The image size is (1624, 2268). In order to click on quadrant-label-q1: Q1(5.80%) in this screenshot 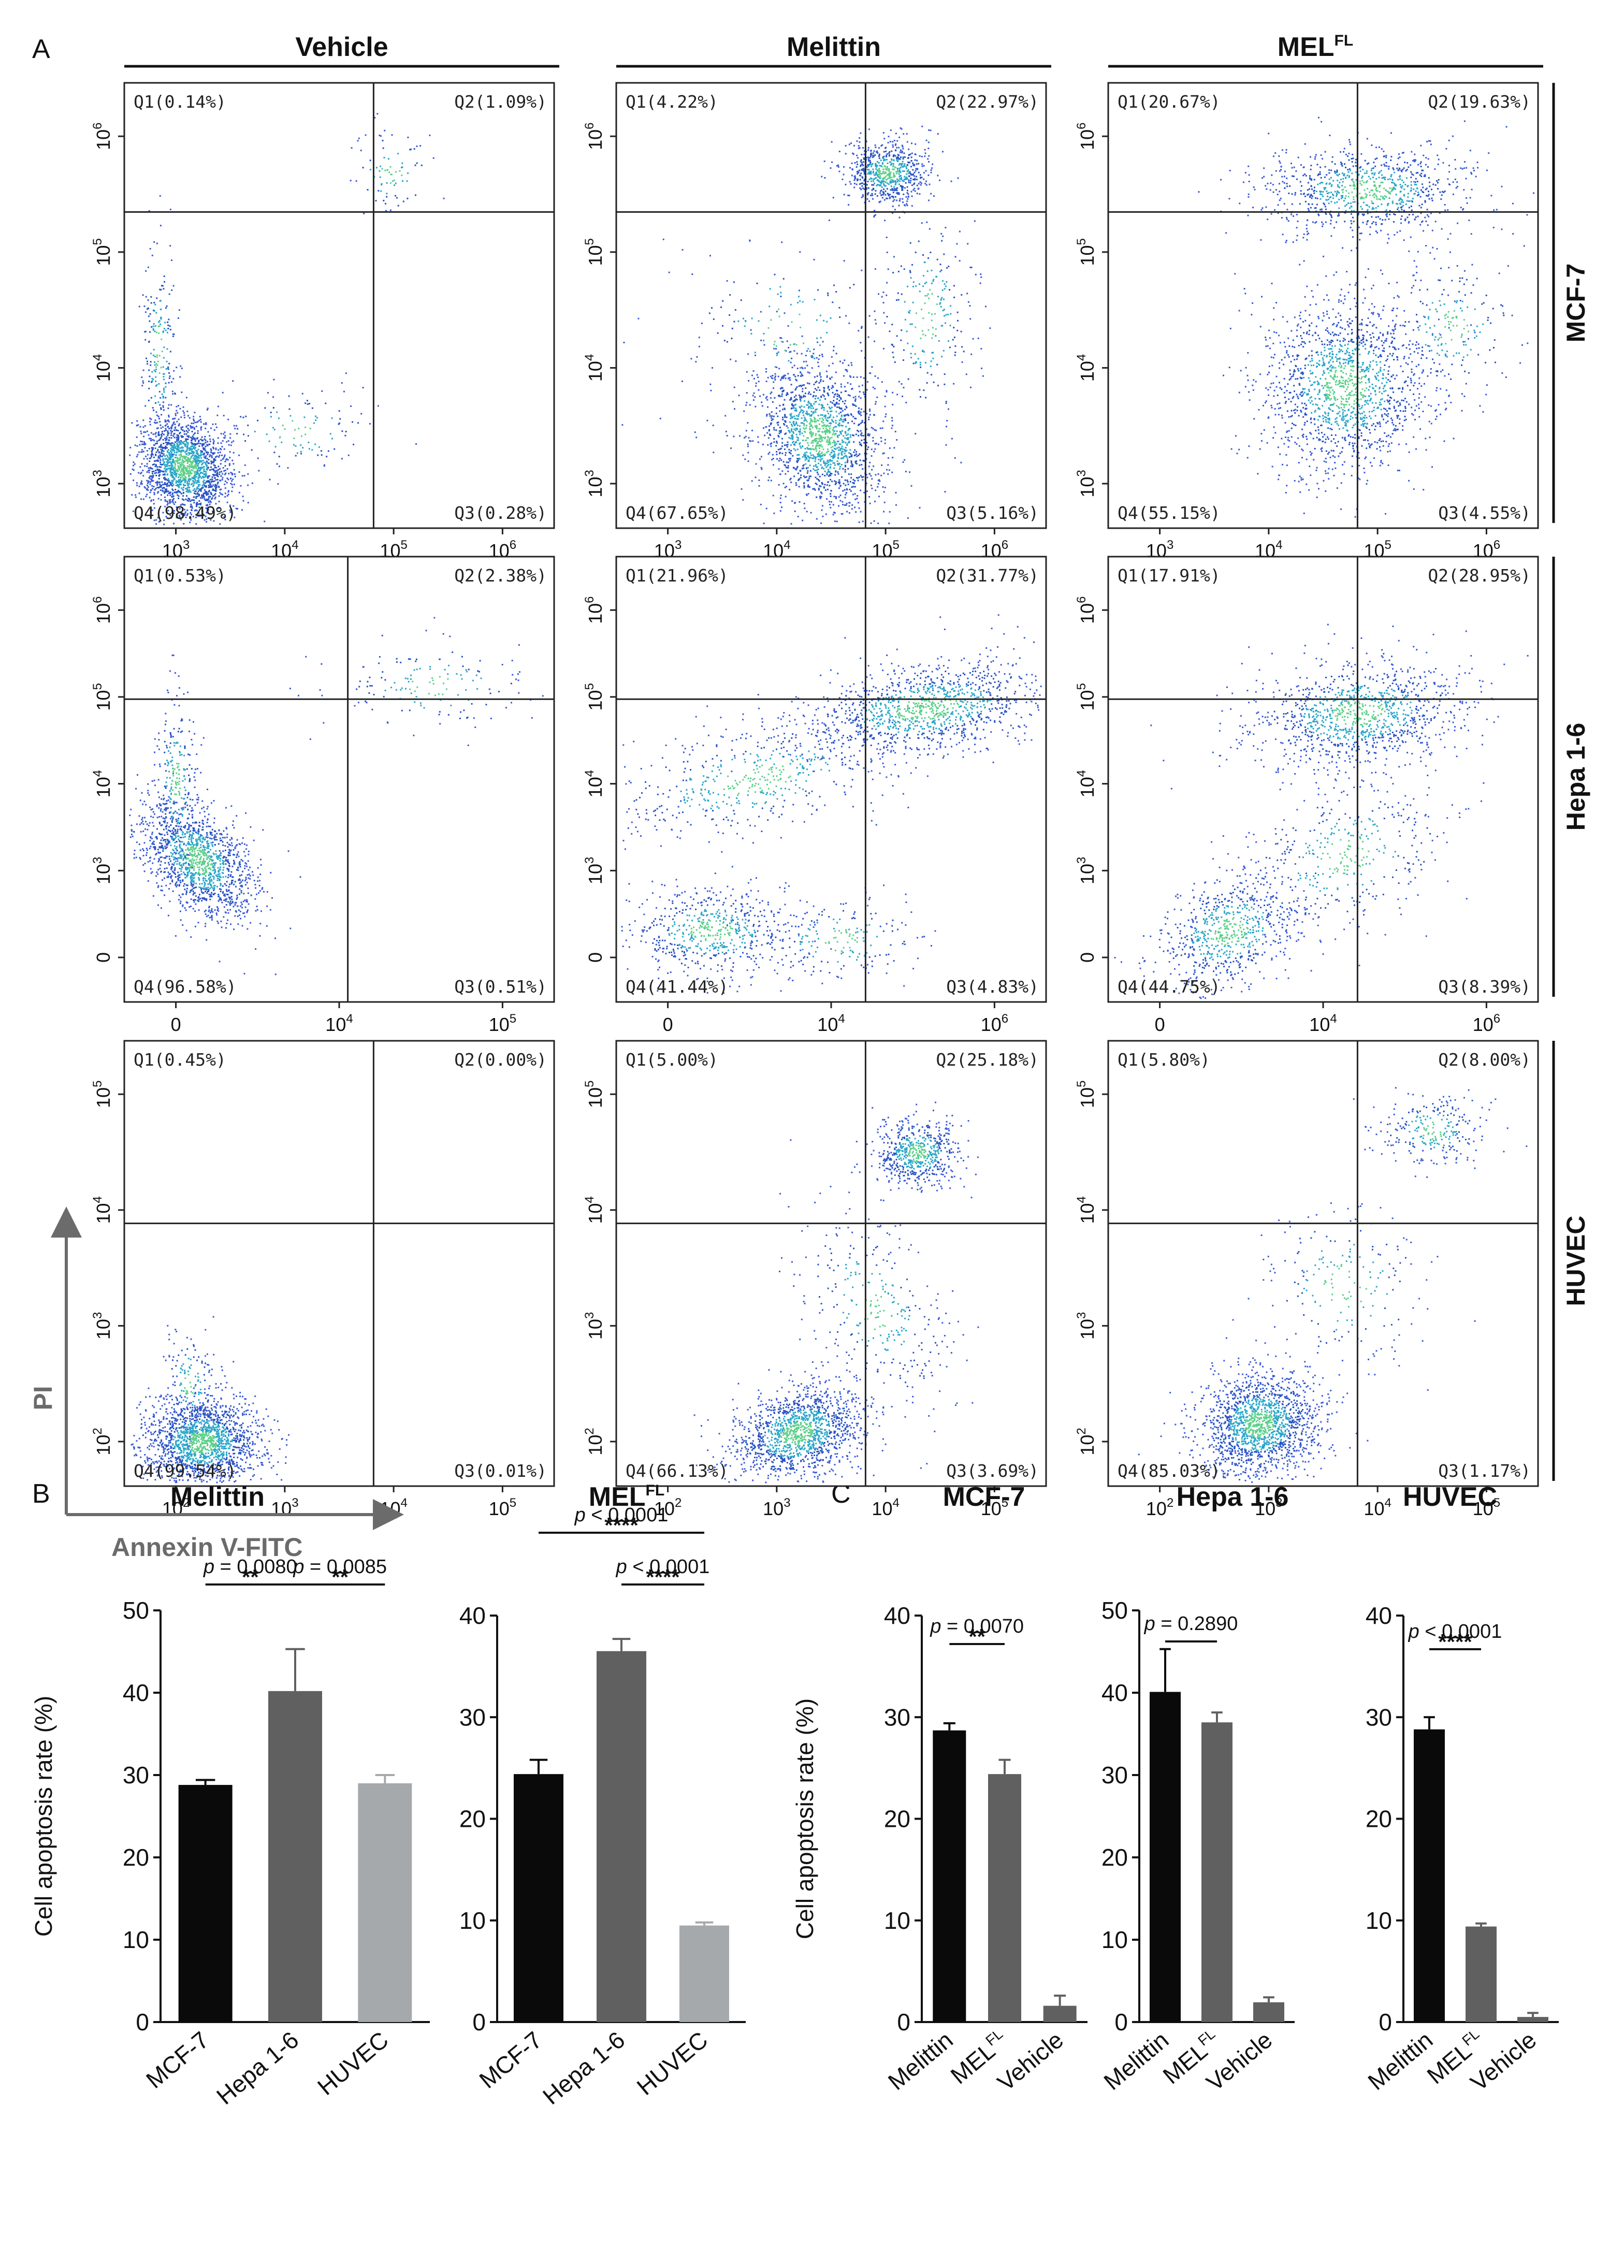, I will do `click(1164, 1060)`.